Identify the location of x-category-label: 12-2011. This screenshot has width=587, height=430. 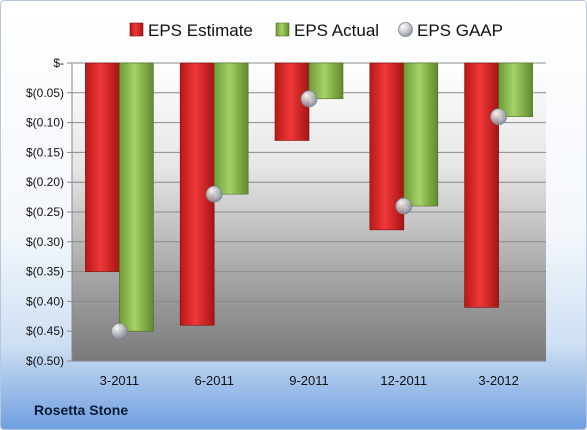
(403, 380).